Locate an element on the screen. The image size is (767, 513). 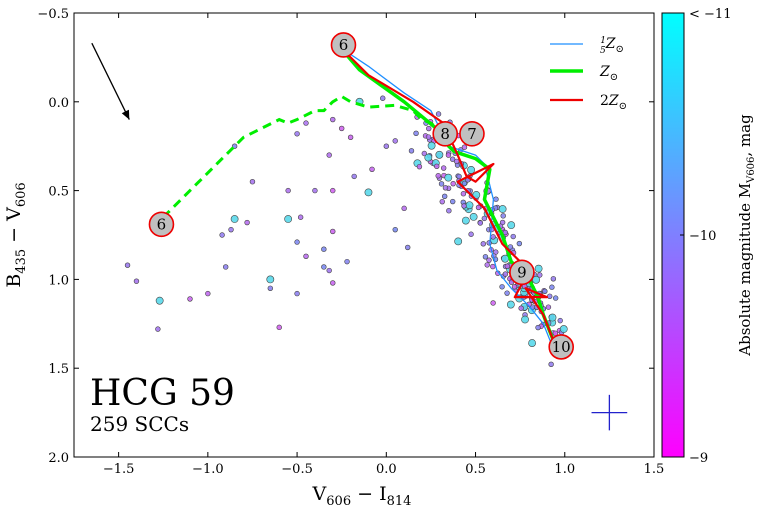
legend-label-double-z: 2Z⊙ is located at coordinates (613, 102).